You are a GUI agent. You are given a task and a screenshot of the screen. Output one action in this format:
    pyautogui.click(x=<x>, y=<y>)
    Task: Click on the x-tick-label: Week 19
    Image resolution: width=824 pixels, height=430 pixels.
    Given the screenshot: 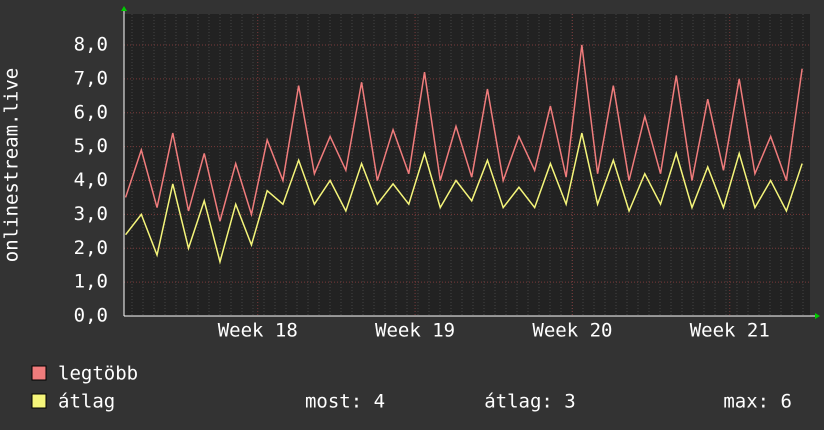 What is the action you would take?
    pyautogui.click(x=415, y=331)
    